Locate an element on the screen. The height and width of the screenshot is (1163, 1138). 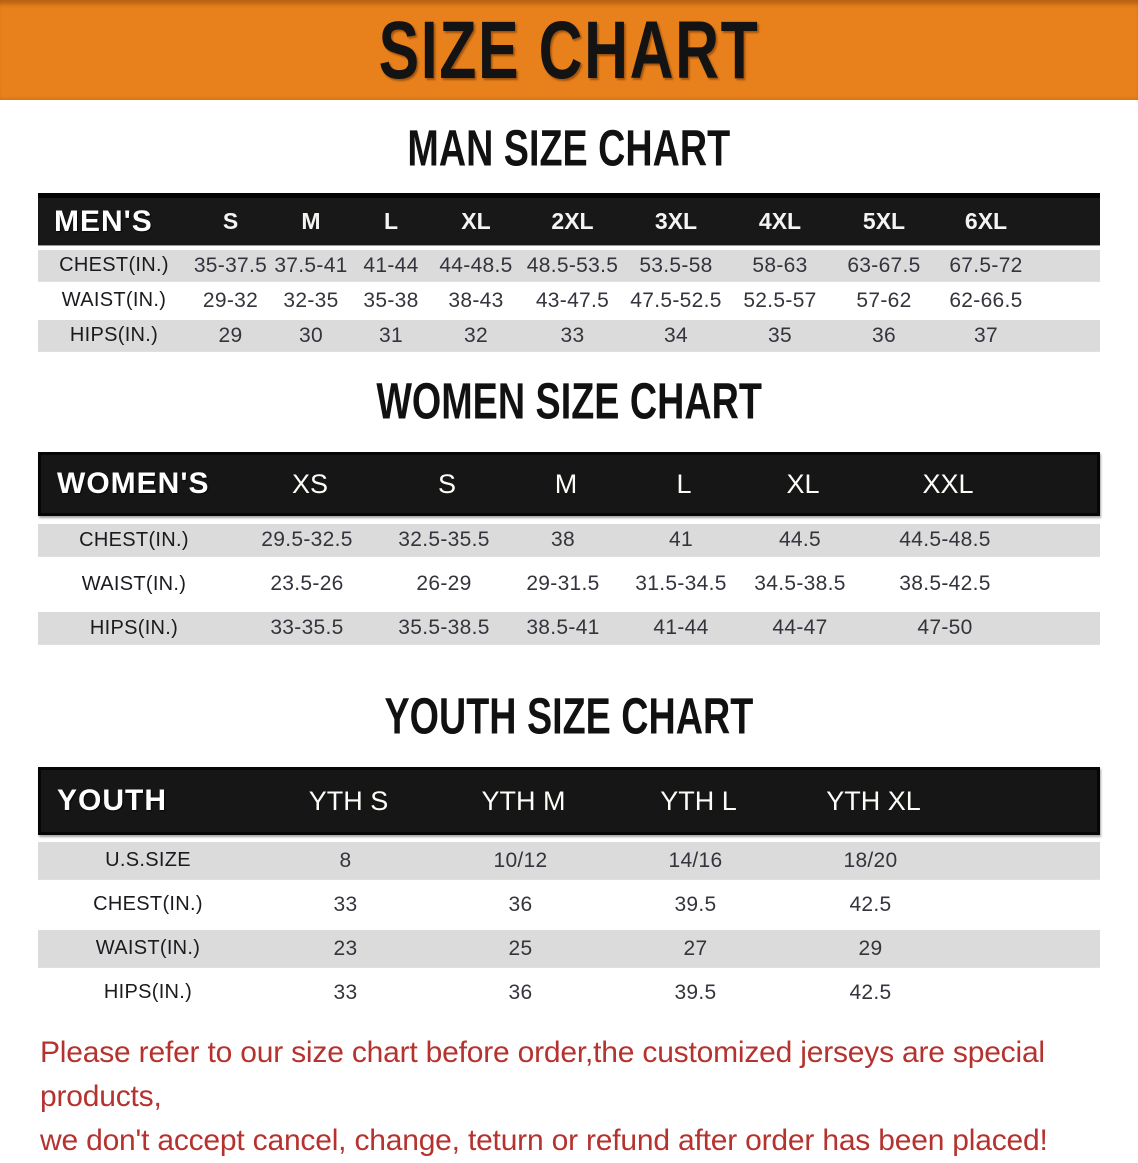
table-header-row: WOMEN'S XS S M L XL XXL is located at coordinates (569, 484).